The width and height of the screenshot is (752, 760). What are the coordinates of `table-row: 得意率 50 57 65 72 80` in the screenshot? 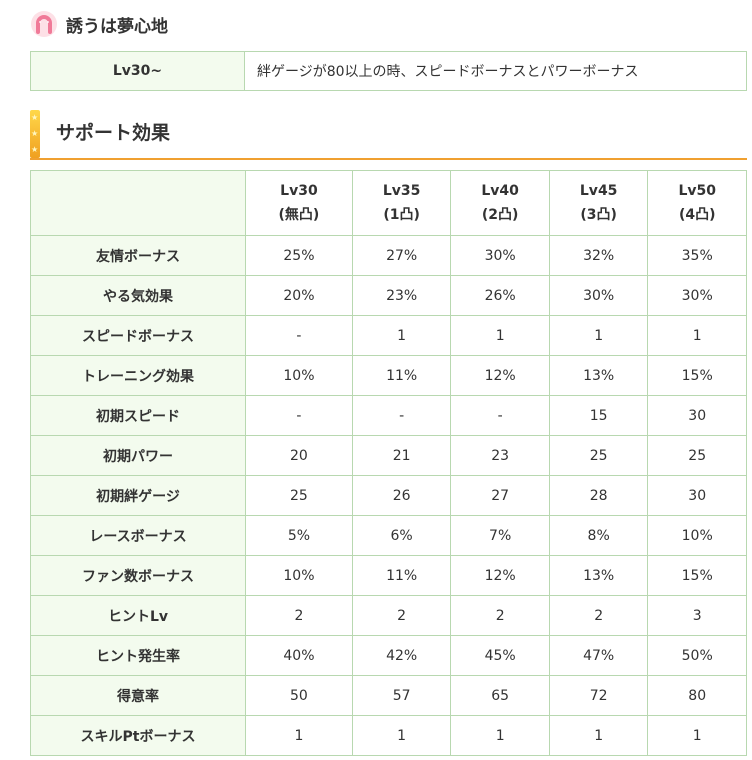 It's located at (388, 695).